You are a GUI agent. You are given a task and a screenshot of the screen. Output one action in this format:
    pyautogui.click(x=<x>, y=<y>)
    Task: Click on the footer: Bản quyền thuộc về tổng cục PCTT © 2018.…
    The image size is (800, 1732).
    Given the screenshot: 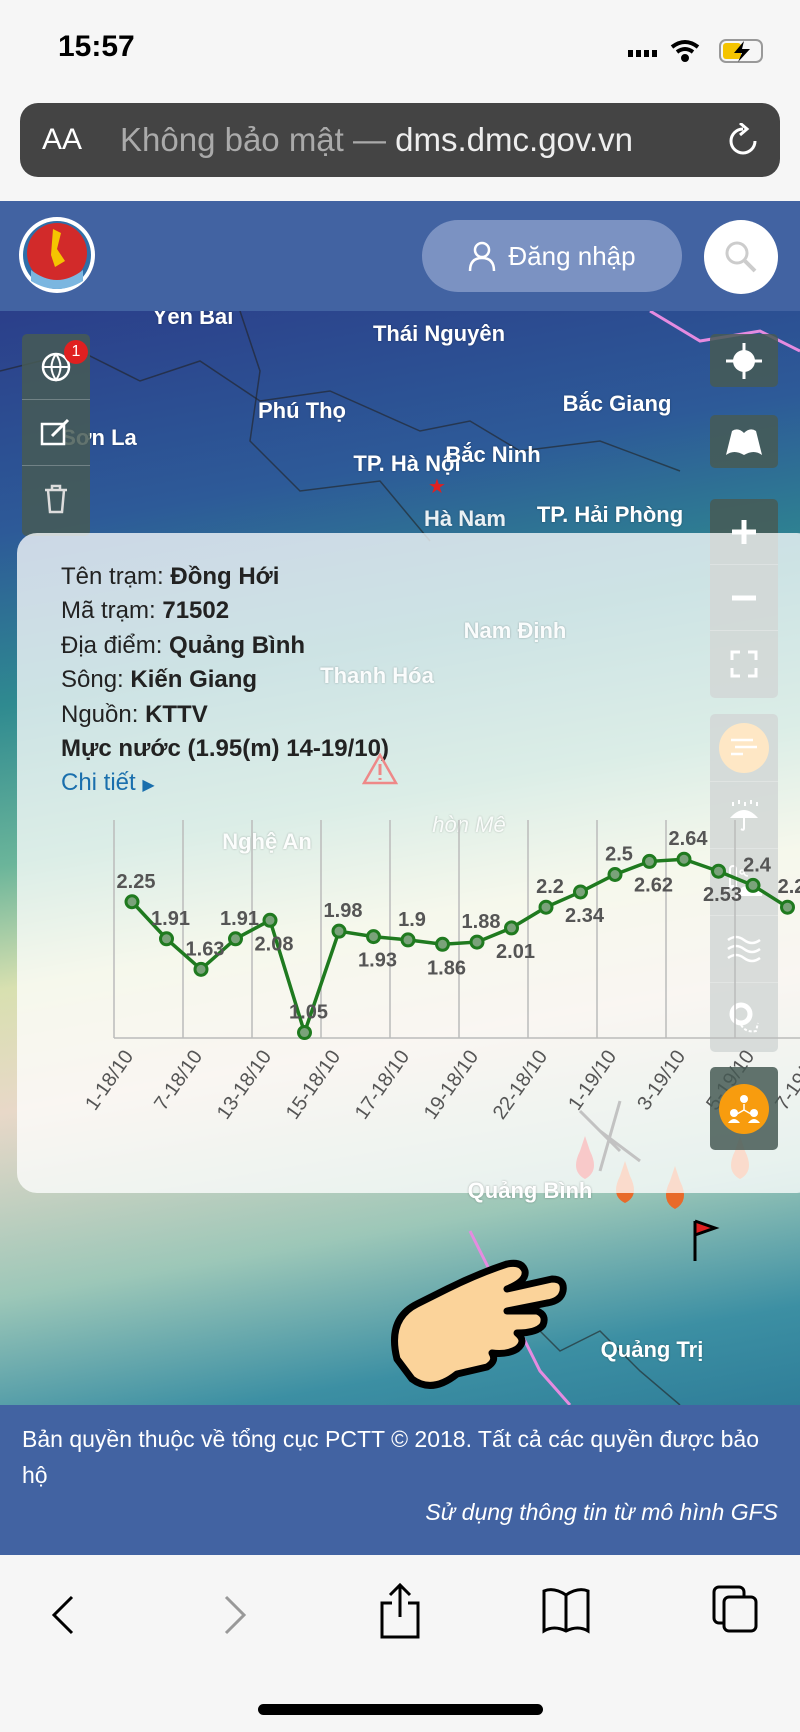 What is the action you would take?
    pyautogui.click(x=400, y=1480)
    